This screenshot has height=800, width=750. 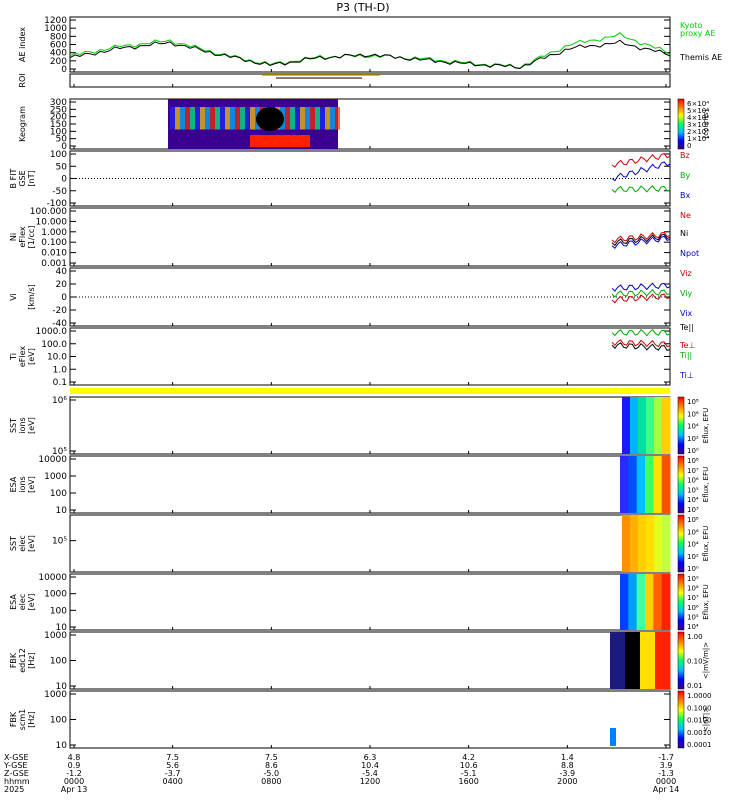 What do you see at coordinates (31, 660) in the screenshot?
I see `y-label-line: [Hz]` at bounding box center [31, 660].